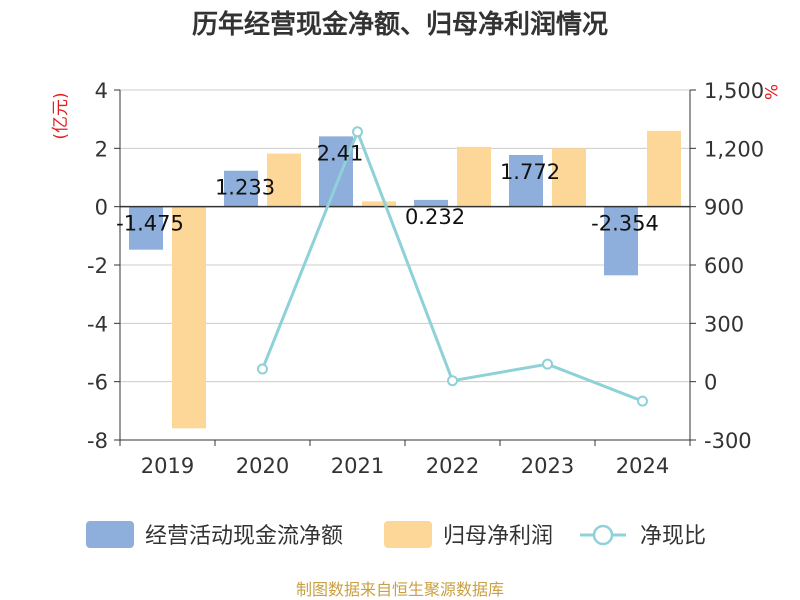 The height and width of the screenshot is (600, 800). What do you see at coordinates (97, 324) in the screenshot?
I see `left-tick-label: -4` at bounding box center [97, 324].